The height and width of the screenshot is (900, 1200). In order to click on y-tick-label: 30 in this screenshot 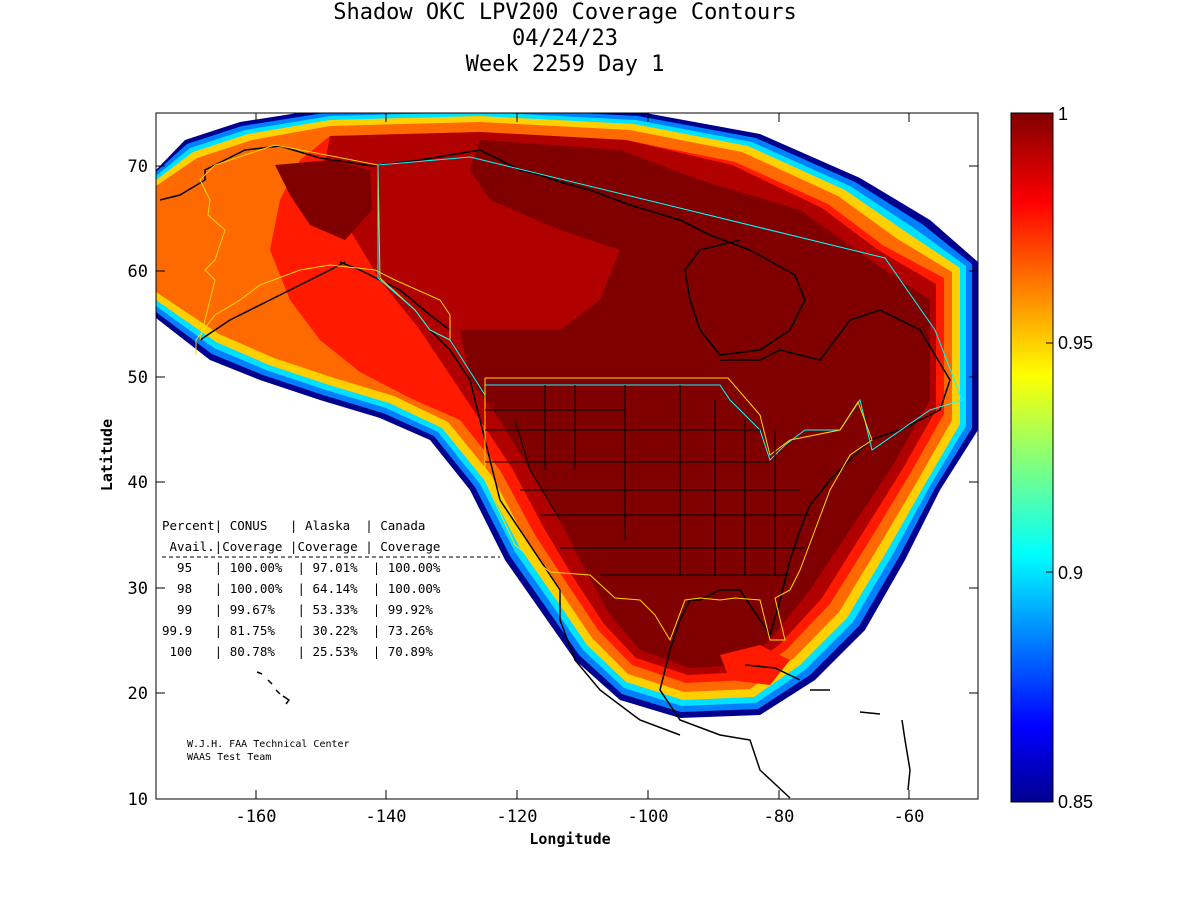, I will do `click(138, 589)`.